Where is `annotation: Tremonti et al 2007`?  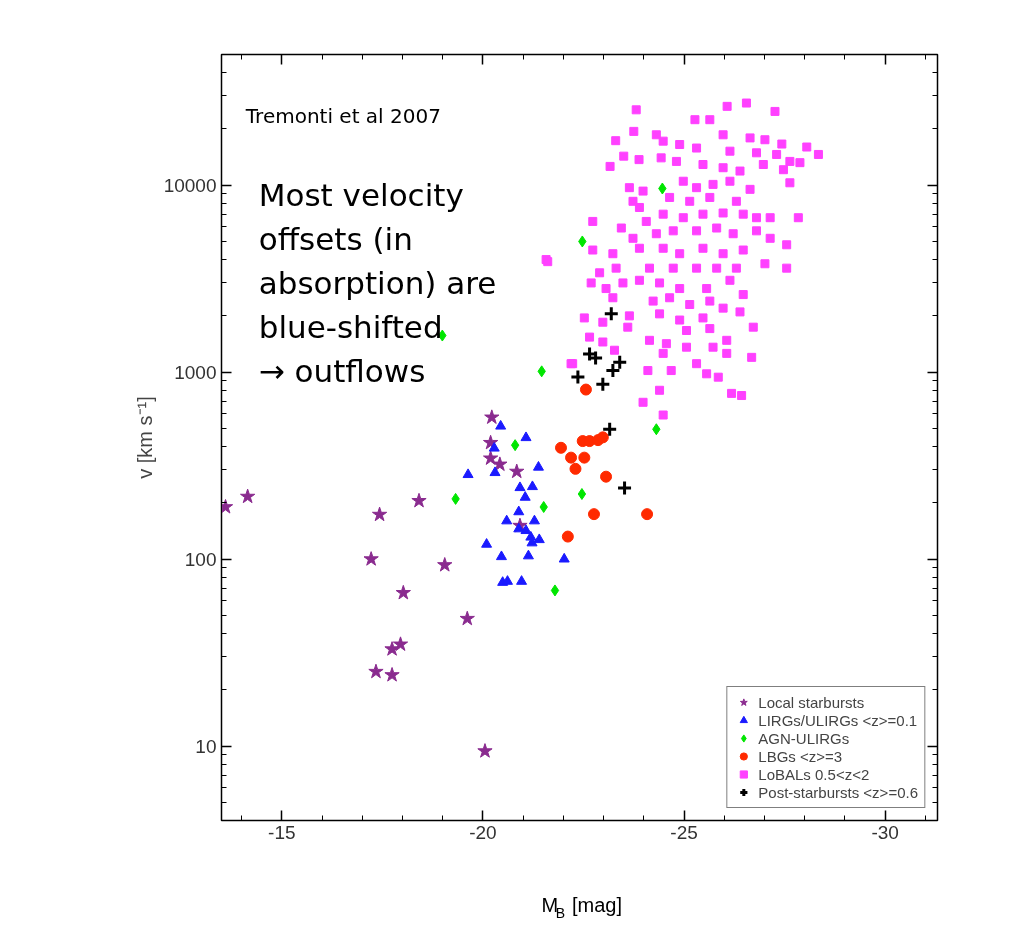
annotation: Tremonti et al 2007 is located at coordinates (342, 116).